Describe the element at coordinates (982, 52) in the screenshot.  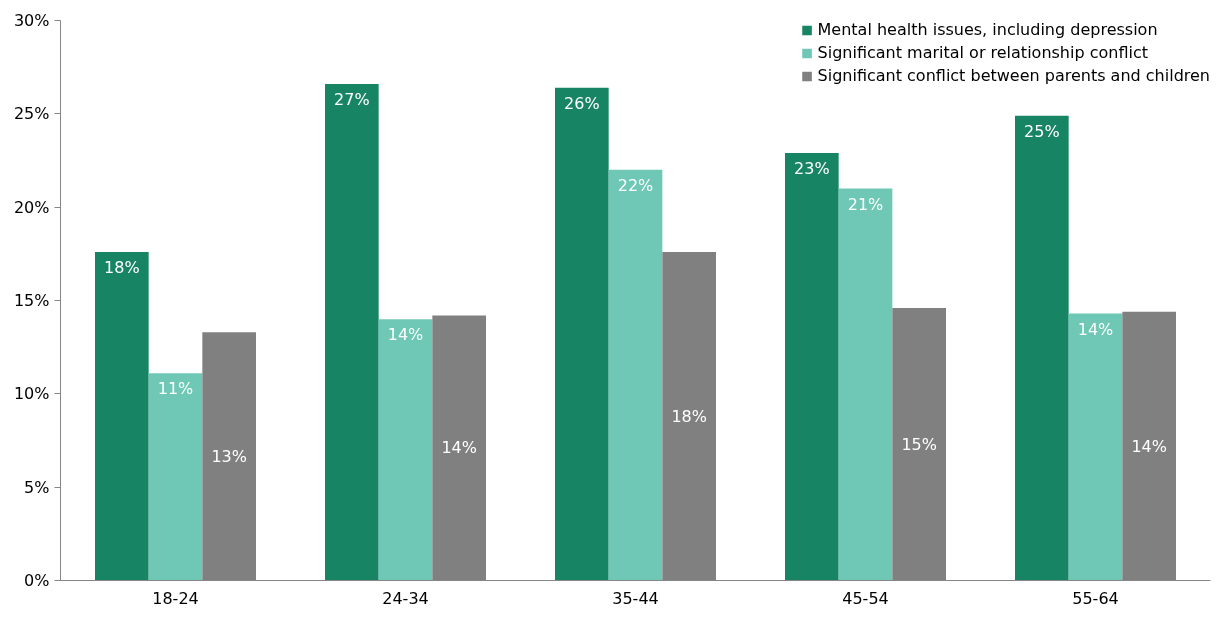
I see `legend-label: Significant marital or relationship conflict` at that location.